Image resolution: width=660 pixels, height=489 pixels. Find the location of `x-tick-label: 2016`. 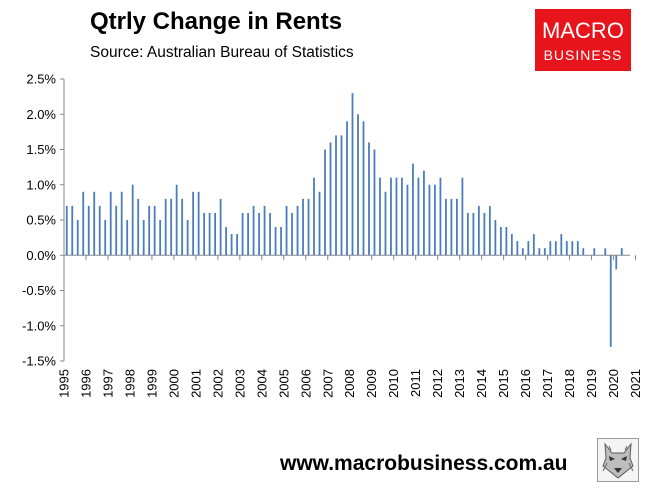

x-tick-label: 2016 is located at coordinates (525, 383).